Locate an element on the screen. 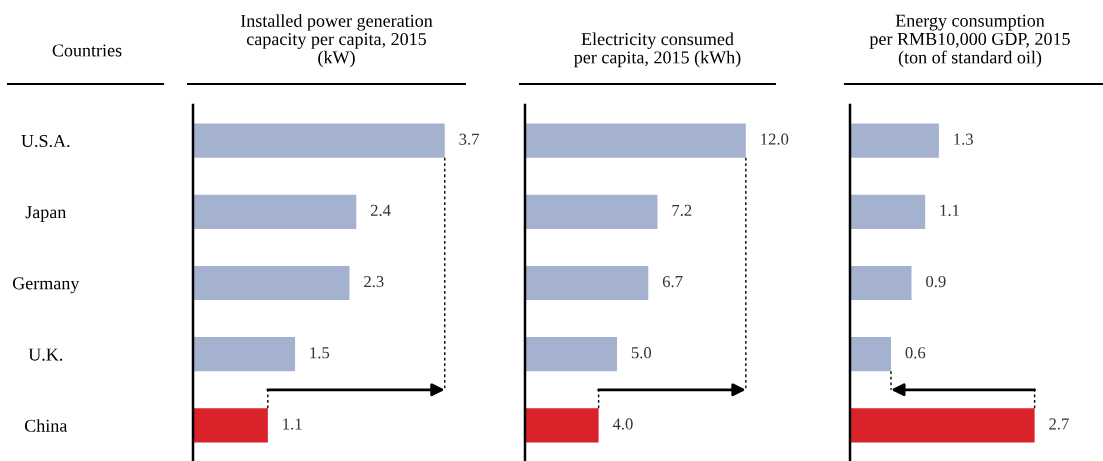 The height and width of the screenshot is (461, 1103). data-label: 5.0 is located at coordinates (641, 353).